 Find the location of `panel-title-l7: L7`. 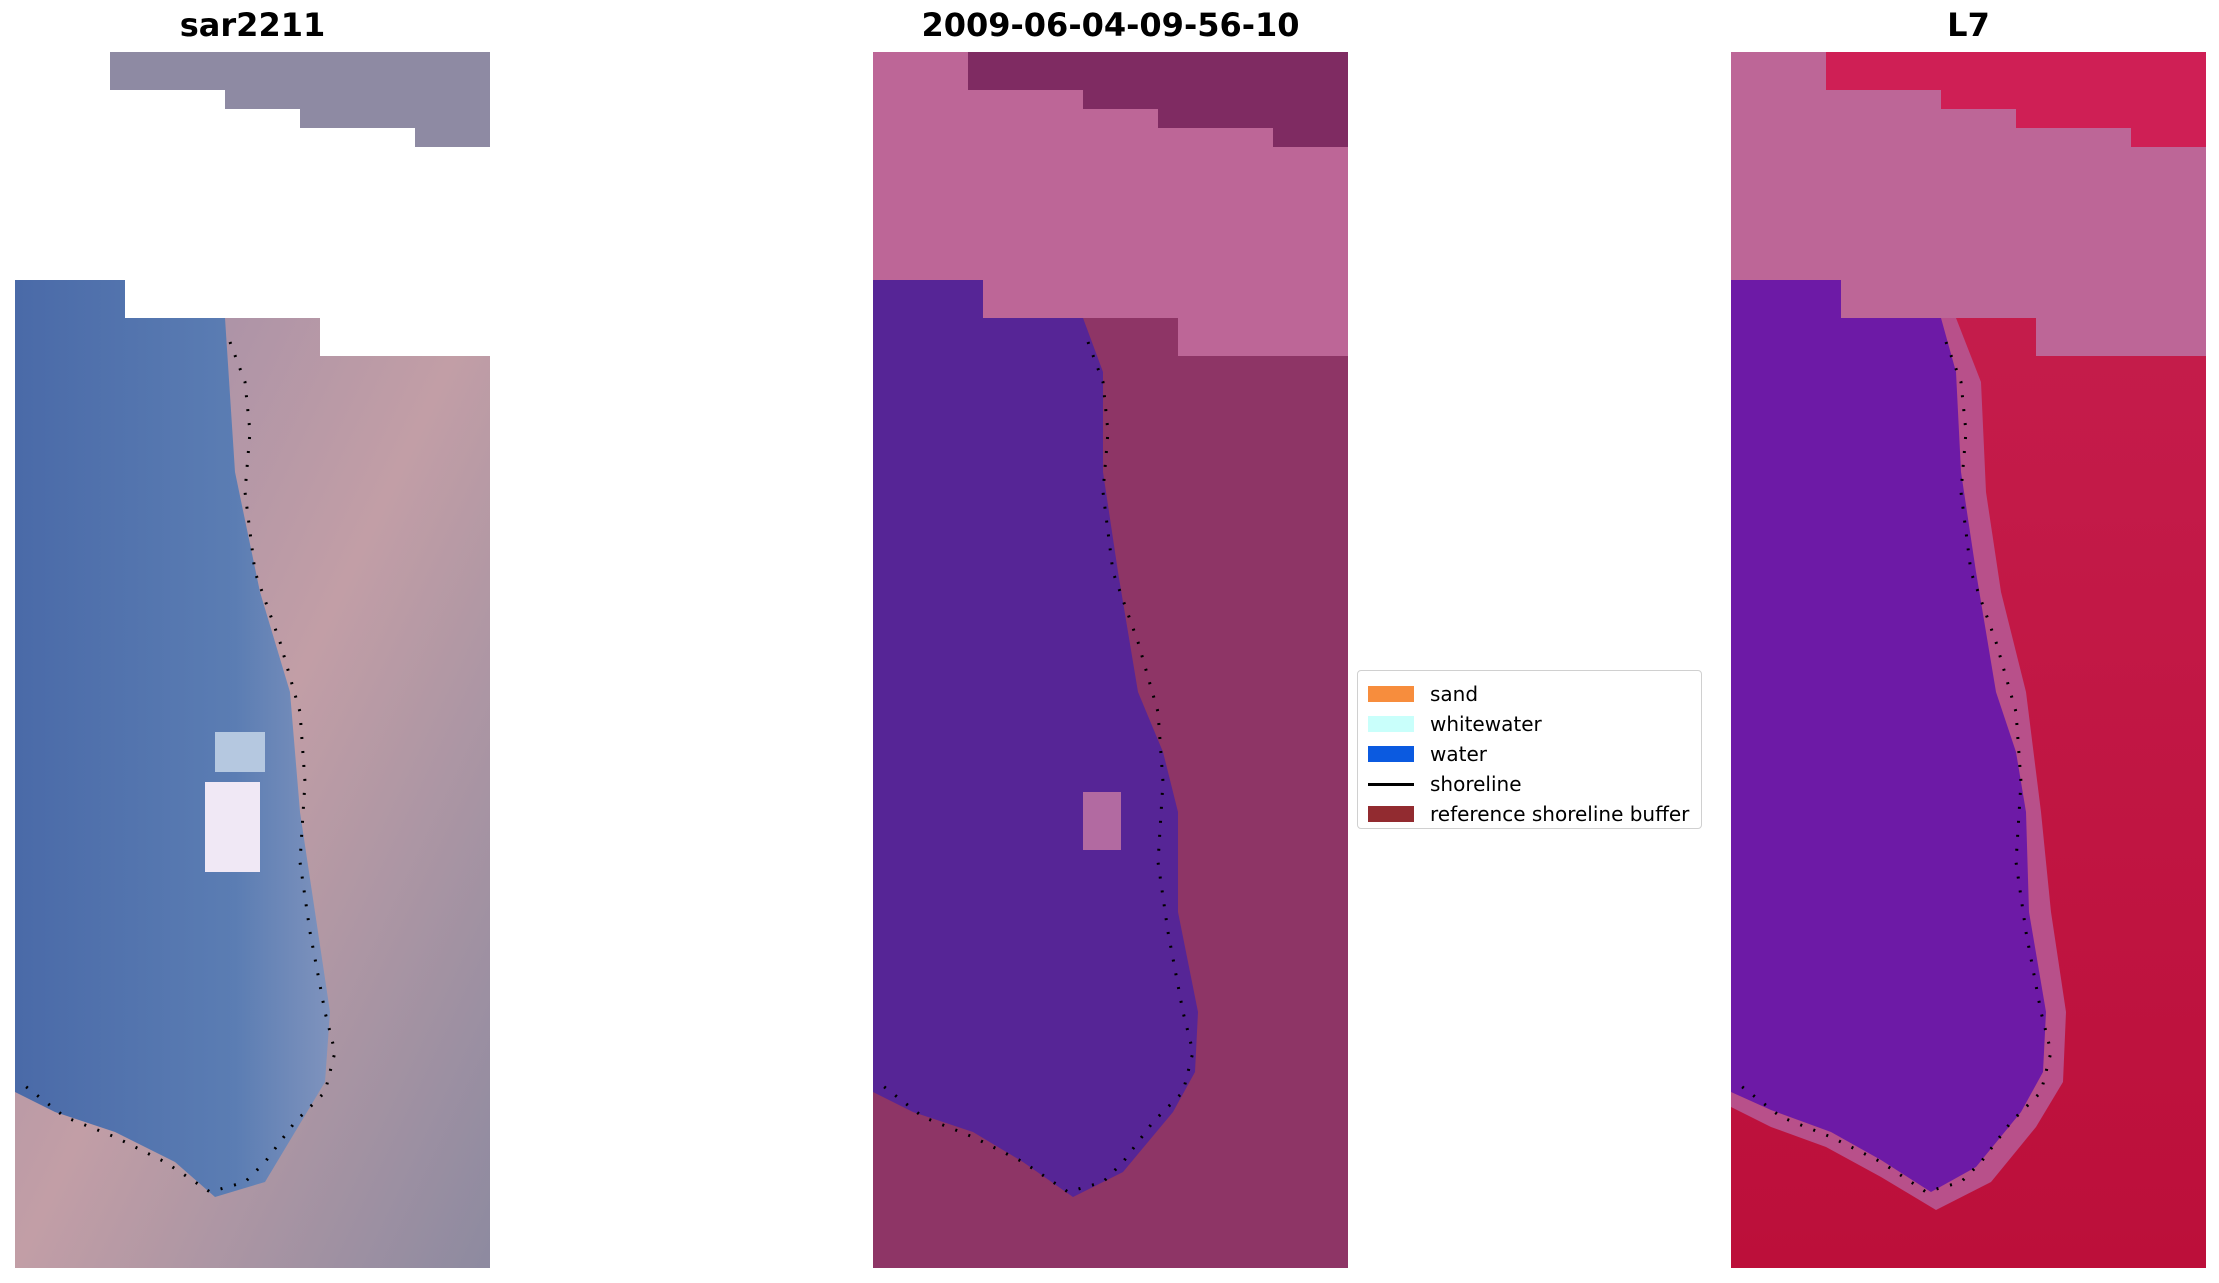

panel-title-l7: L7 is located at coordinates (1968, 25).